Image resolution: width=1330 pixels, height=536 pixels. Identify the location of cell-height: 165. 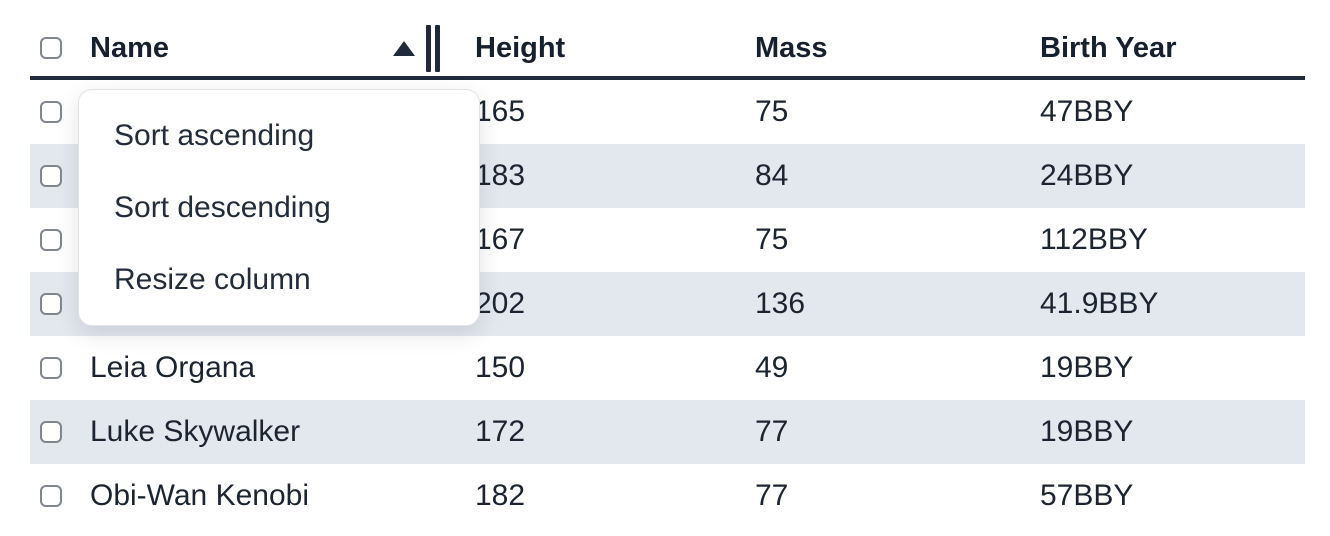
(500, 111).